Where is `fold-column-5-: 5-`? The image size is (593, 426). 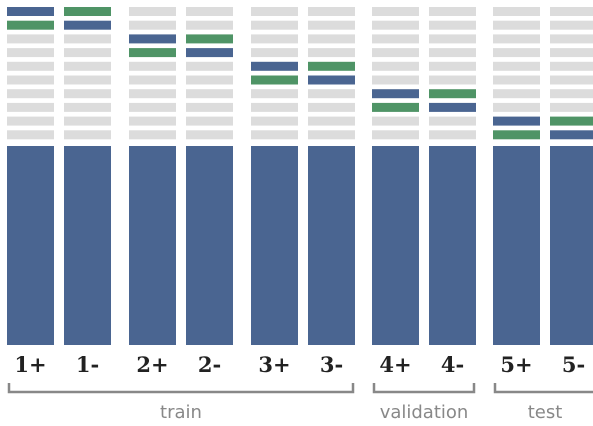 fold-column-5-: 5- is located at coordinates (571, 192).